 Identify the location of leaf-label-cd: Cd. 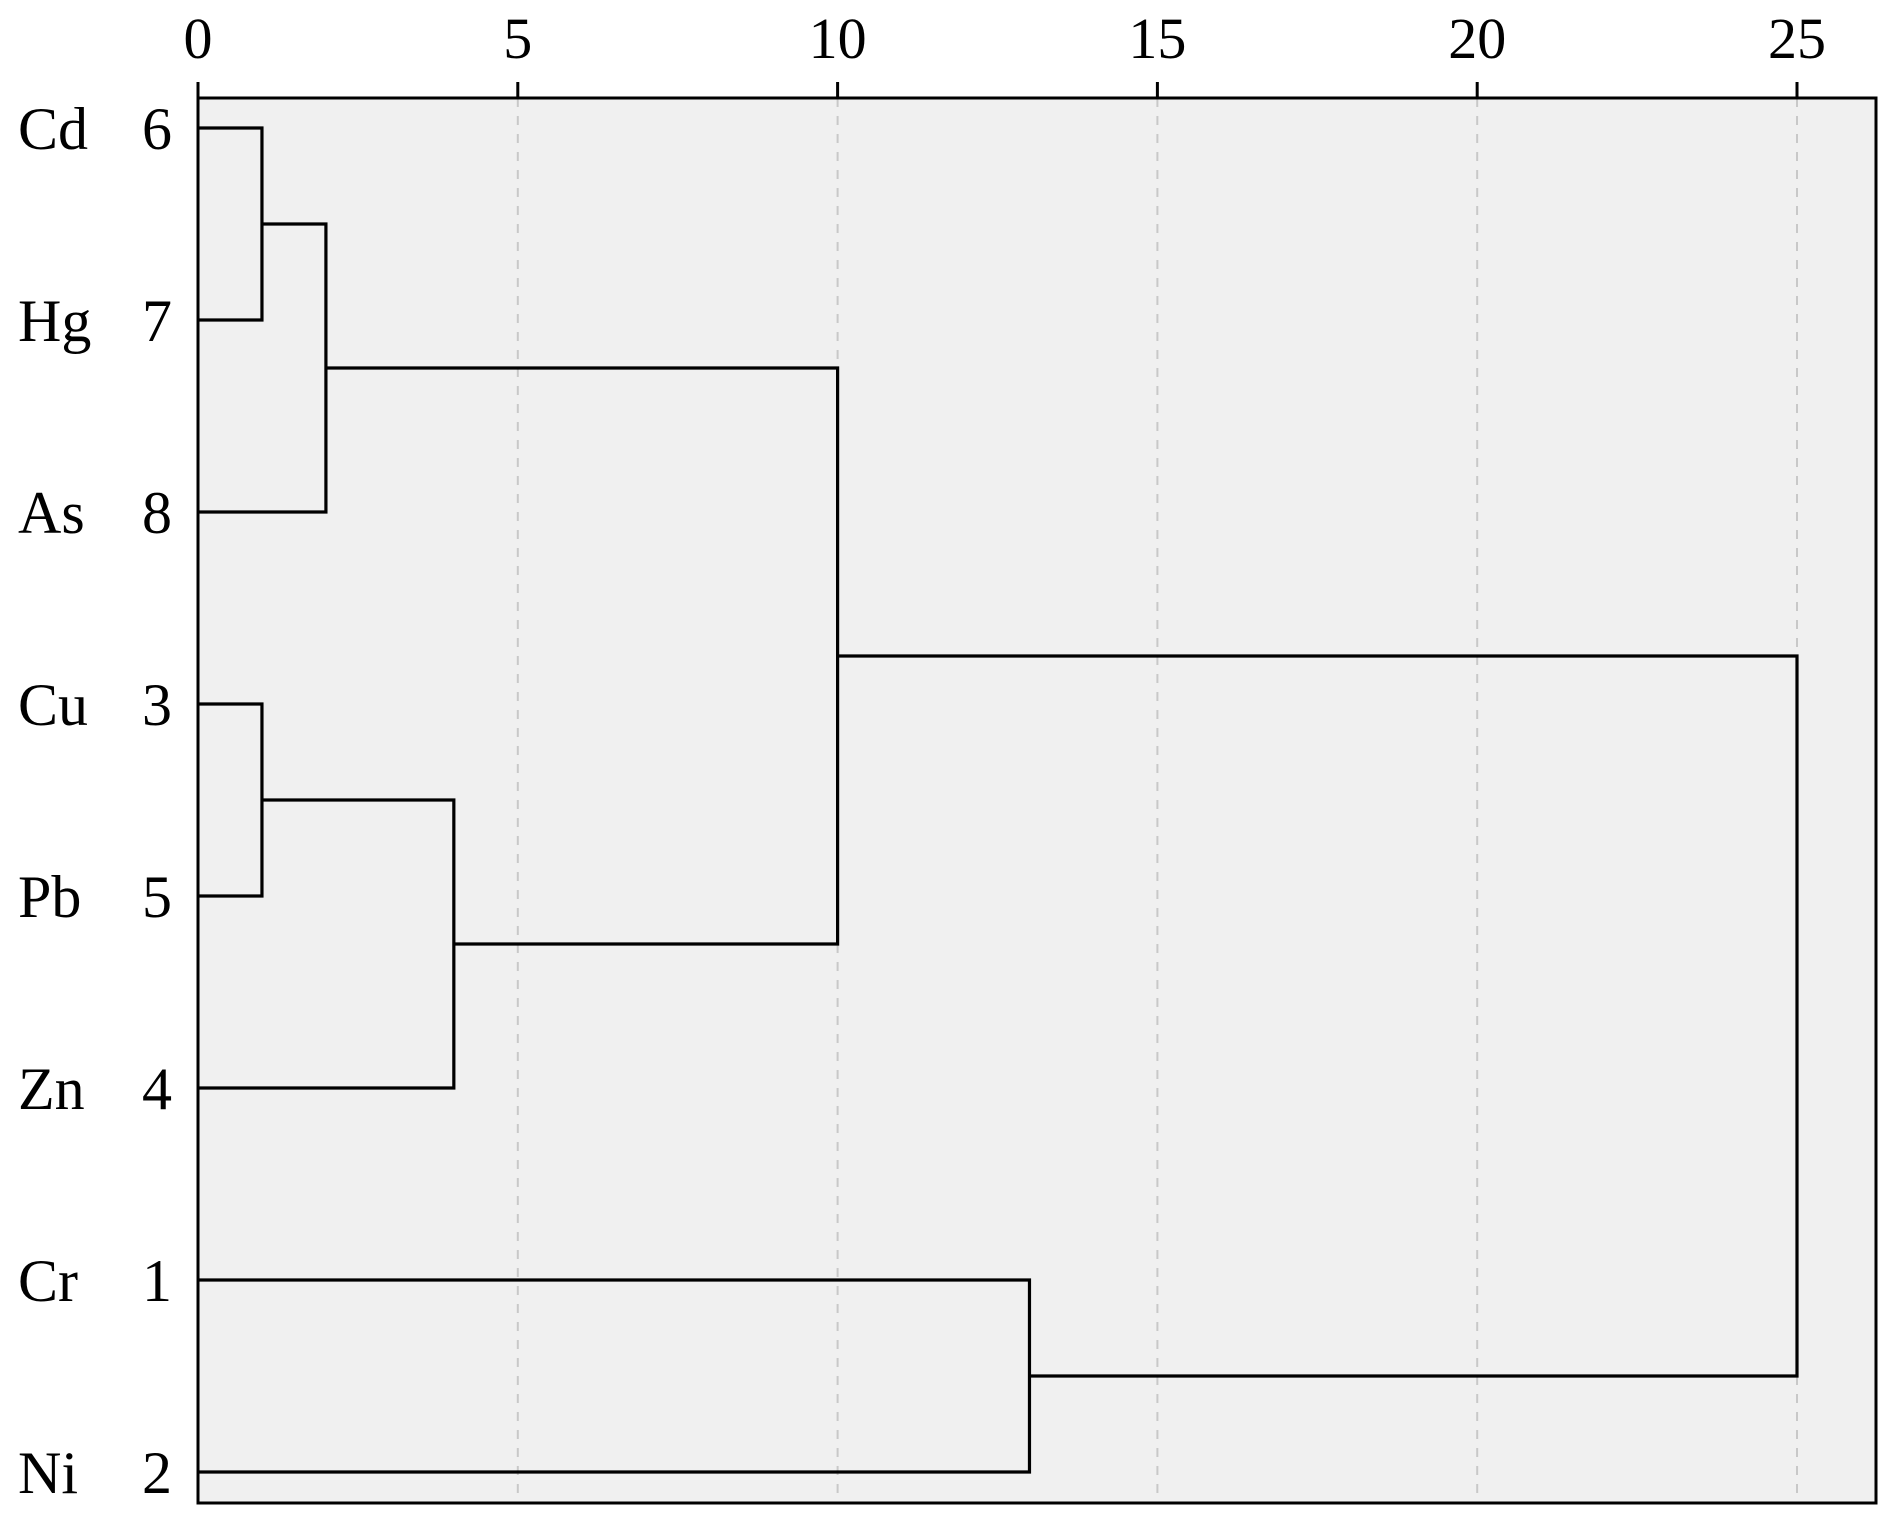
(53, 129).